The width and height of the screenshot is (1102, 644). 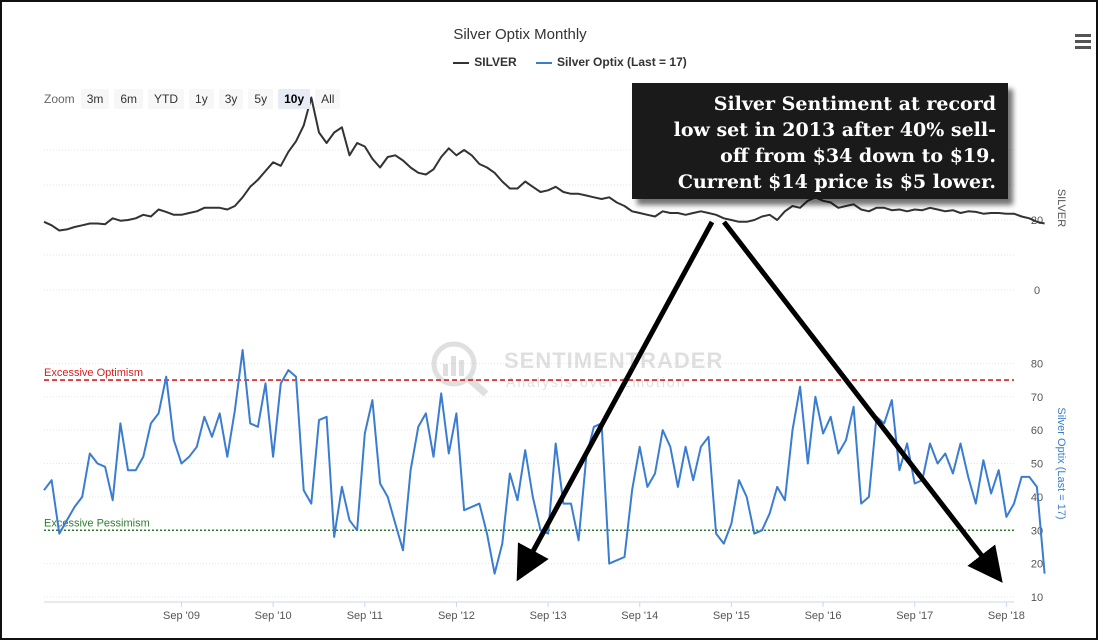 What do you see at coordinates (914, 616) in the screenshot?
I see `x-tick-label: Sep '17` at bounding box center [914, 616].